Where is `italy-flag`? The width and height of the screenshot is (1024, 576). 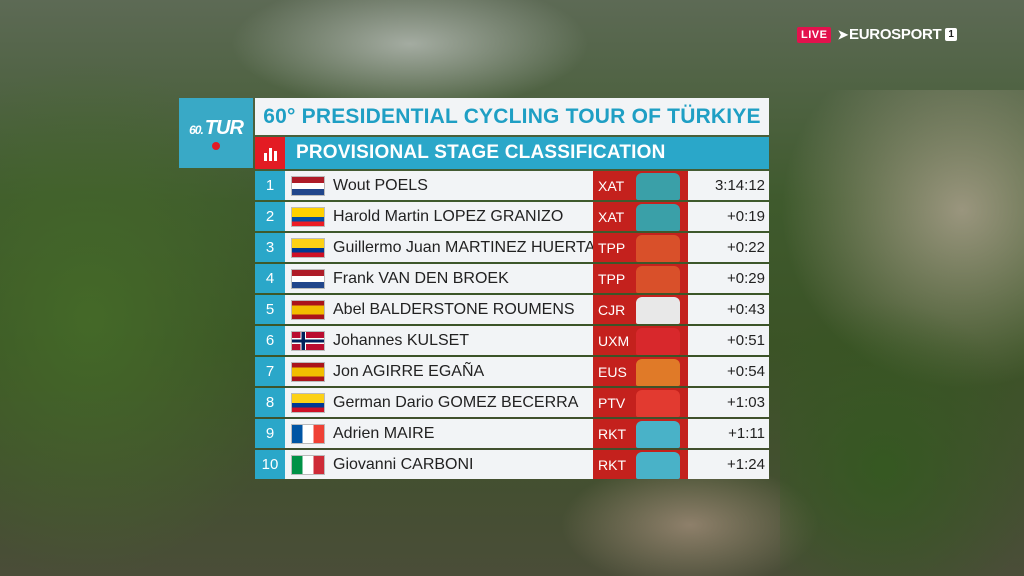 italy-flag is located at coordinates (308, 464).